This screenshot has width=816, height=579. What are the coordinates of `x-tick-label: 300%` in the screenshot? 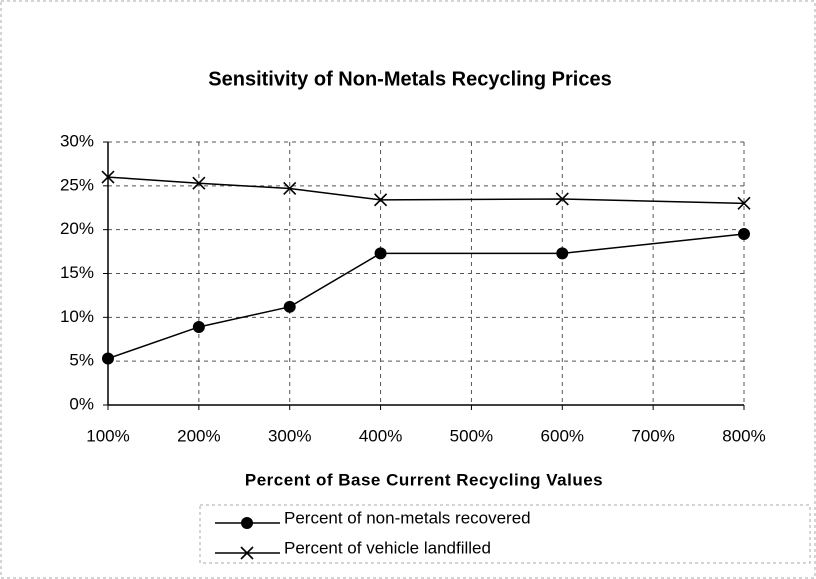 It's located at (289, 435).